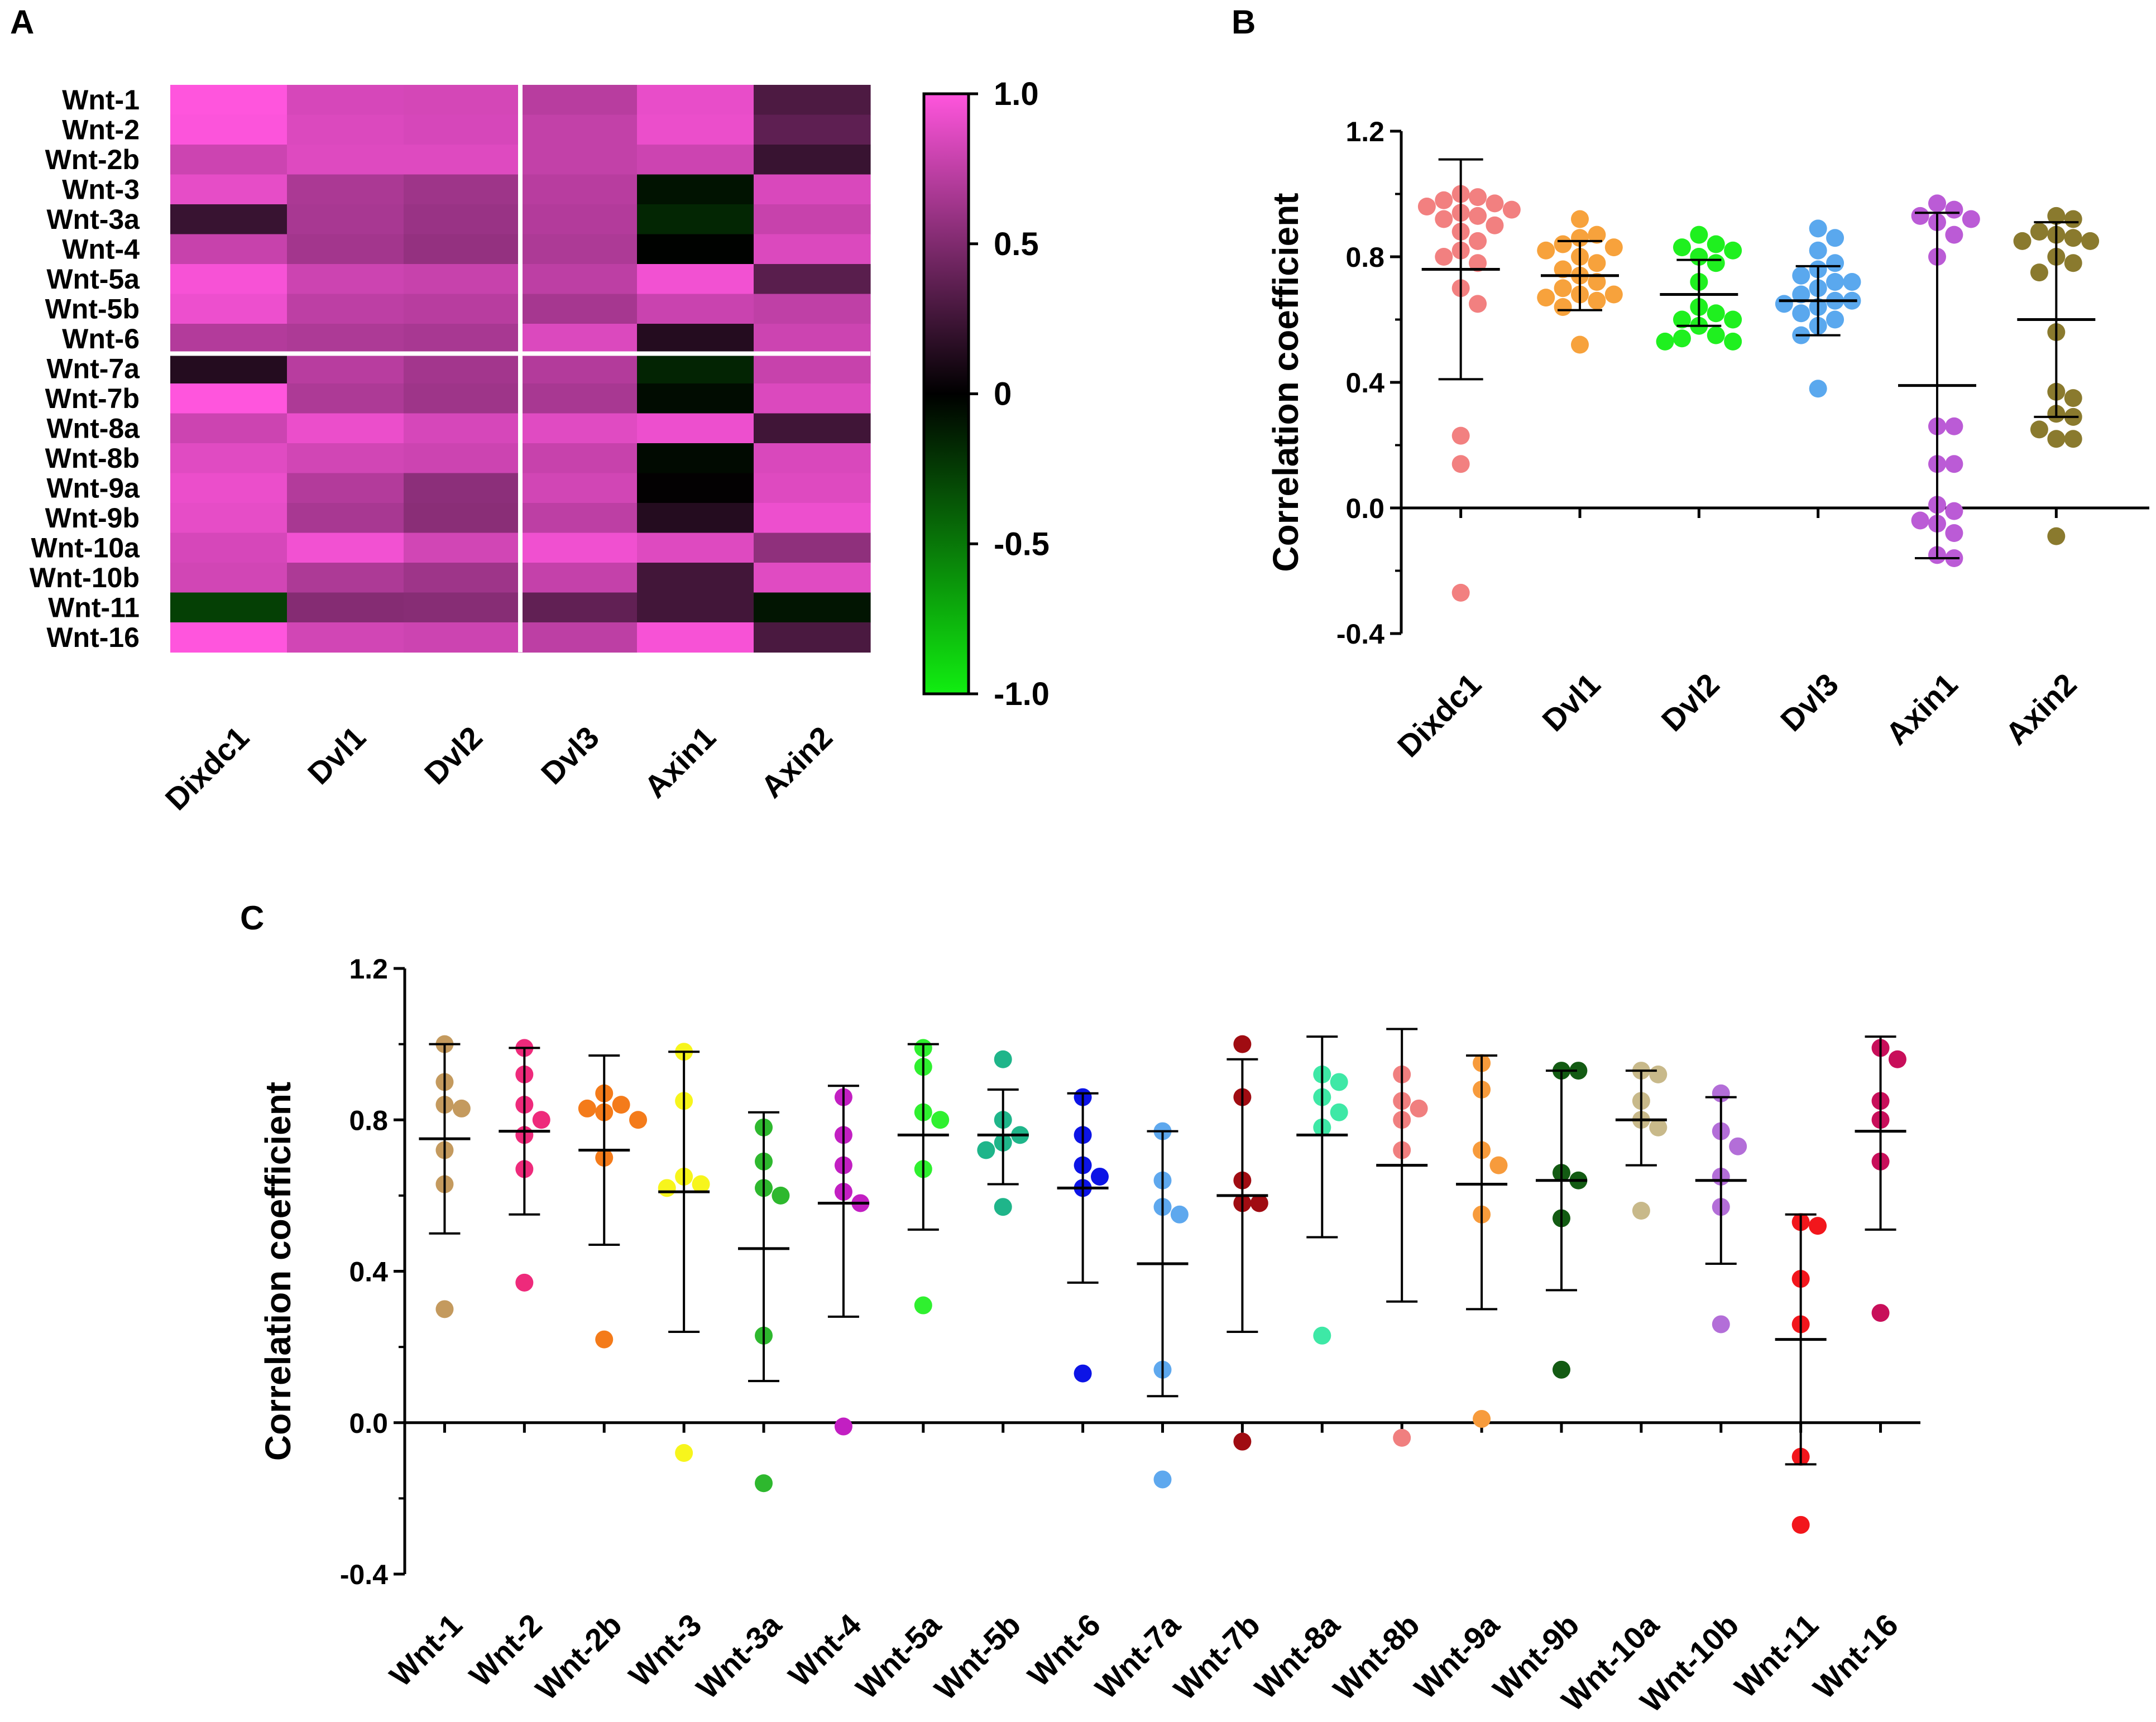 This screenshot has height=1722, width=2156. I want to click on heatmap-column-label: Axin2, so click(796, 762).